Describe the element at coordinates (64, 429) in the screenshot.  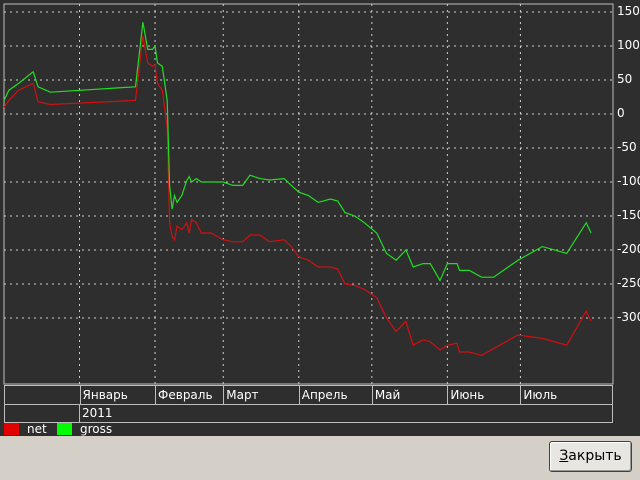
I see `legend-gross-swatch` at that location.